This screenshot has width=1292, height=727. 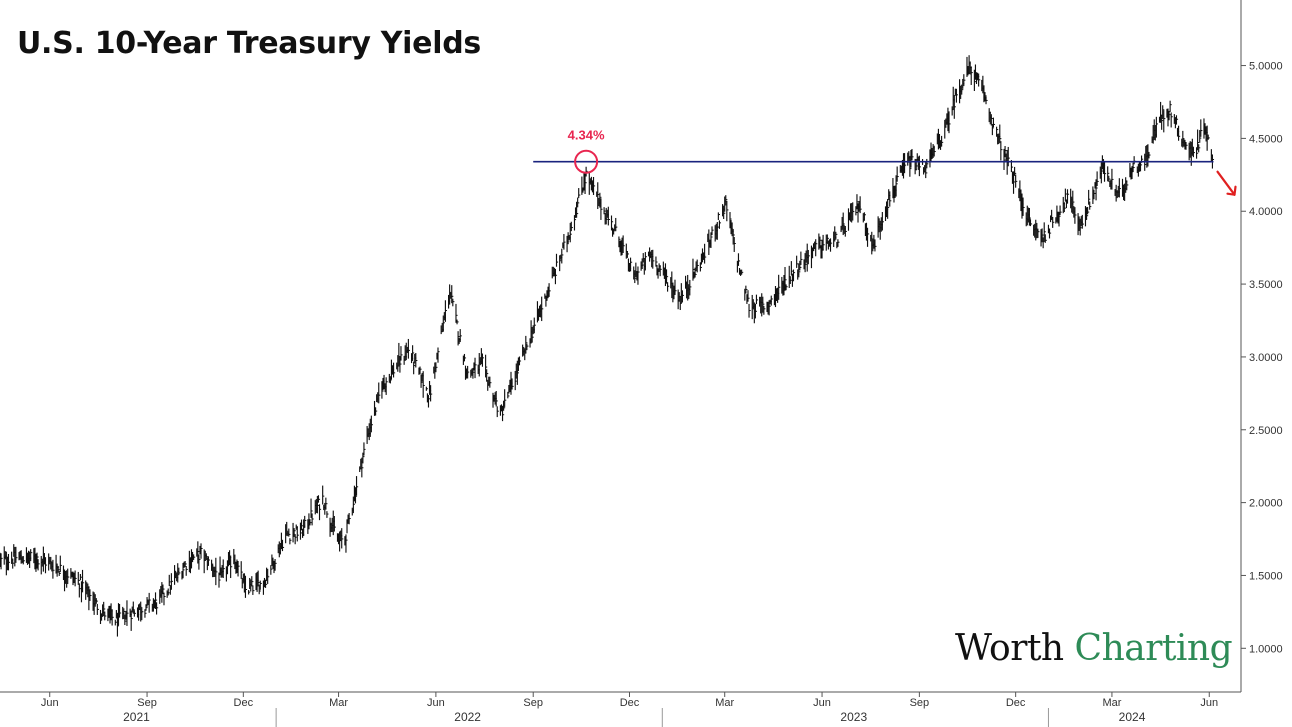 I want to click on x-year-label: 2022, so click(x=467, y=717).